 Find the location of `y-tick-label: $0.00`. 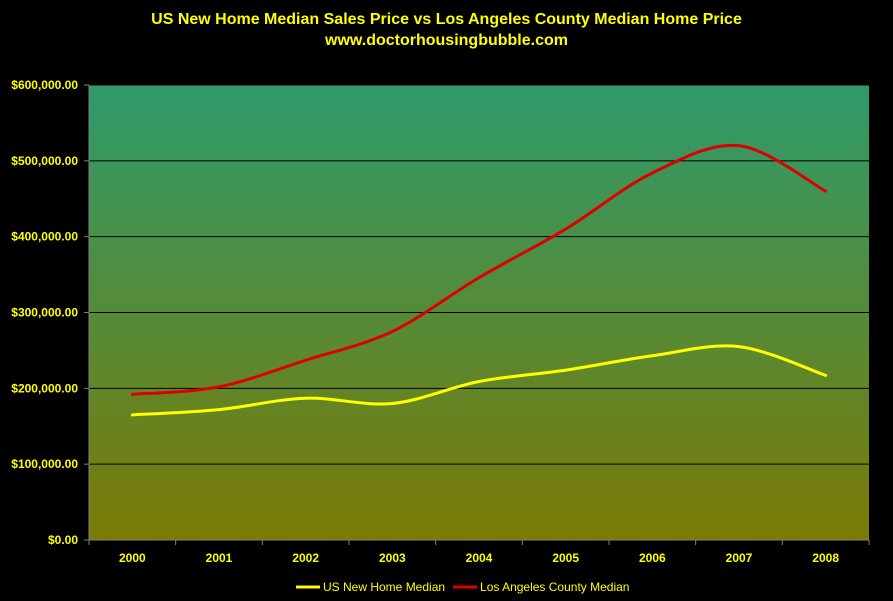

y-tick-label: $0.00 is located at coordinates (63, 540).